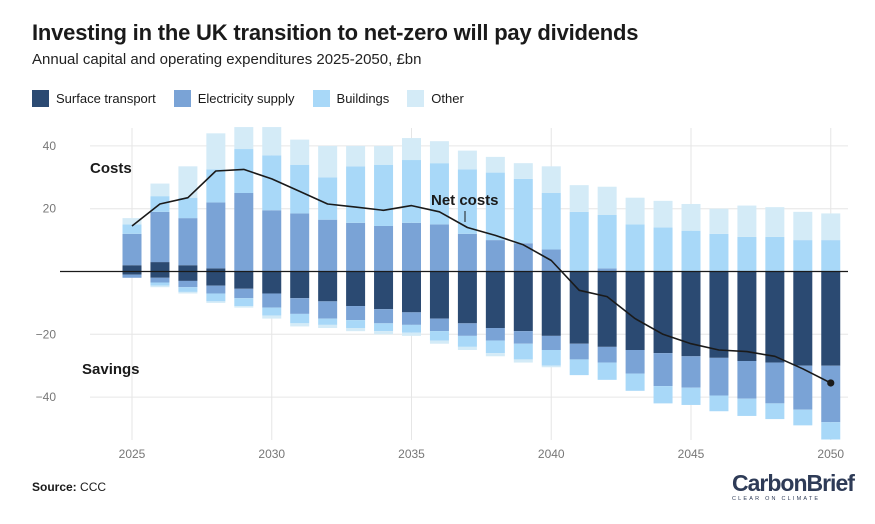 The height and width of the screenshot is (524, 875). I want to click on source-note: Source: CCC, so click(69, 487).